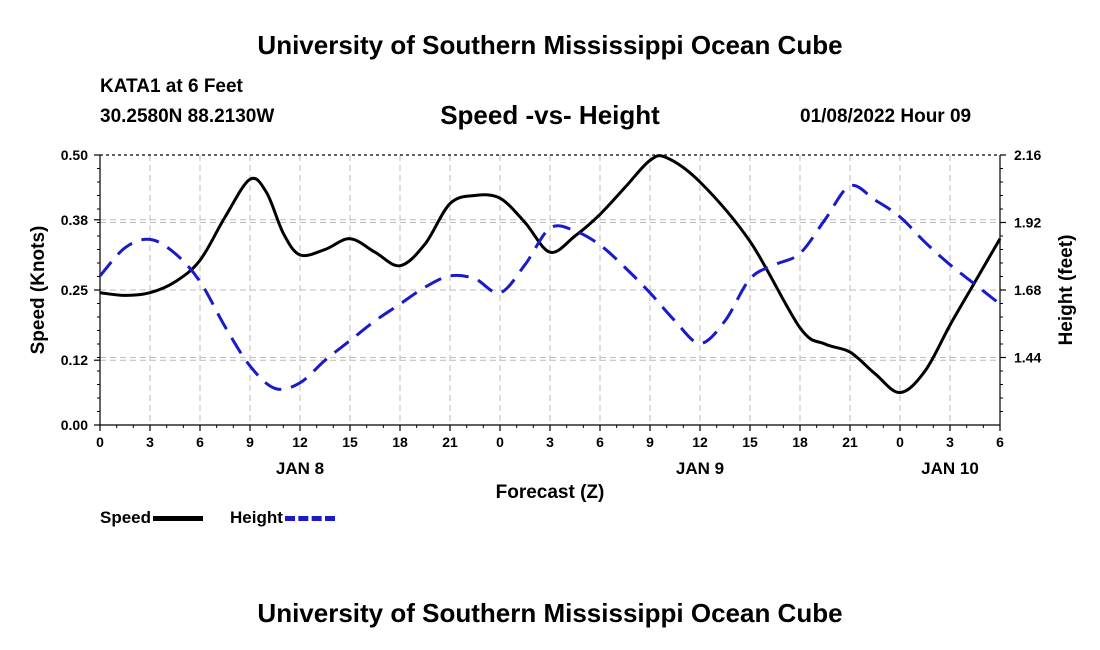 The width and height of the screenshot is (1100, 650). Describe the element at coordinates (74, 360) in the screenshot. I see `y-tick-label-left: 0.12` at that location.